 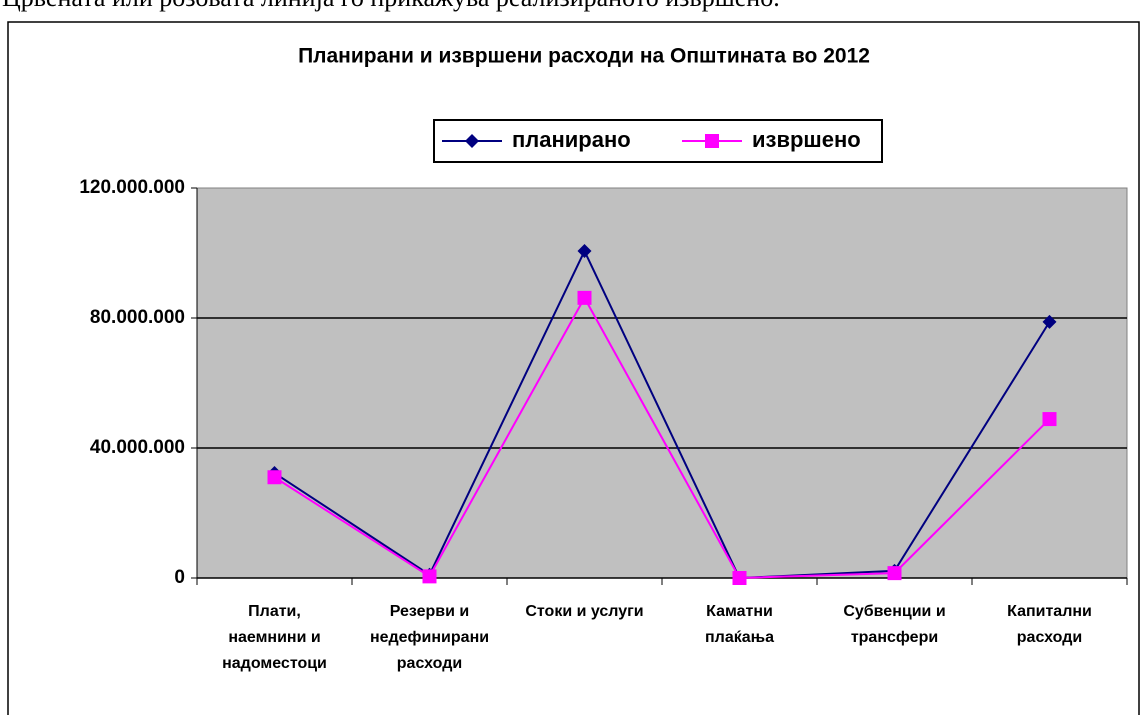 What do you see at coordinates (806, 139) in the screenshot?
I see `legend-label: извршено` at bounding box center [806, 139].